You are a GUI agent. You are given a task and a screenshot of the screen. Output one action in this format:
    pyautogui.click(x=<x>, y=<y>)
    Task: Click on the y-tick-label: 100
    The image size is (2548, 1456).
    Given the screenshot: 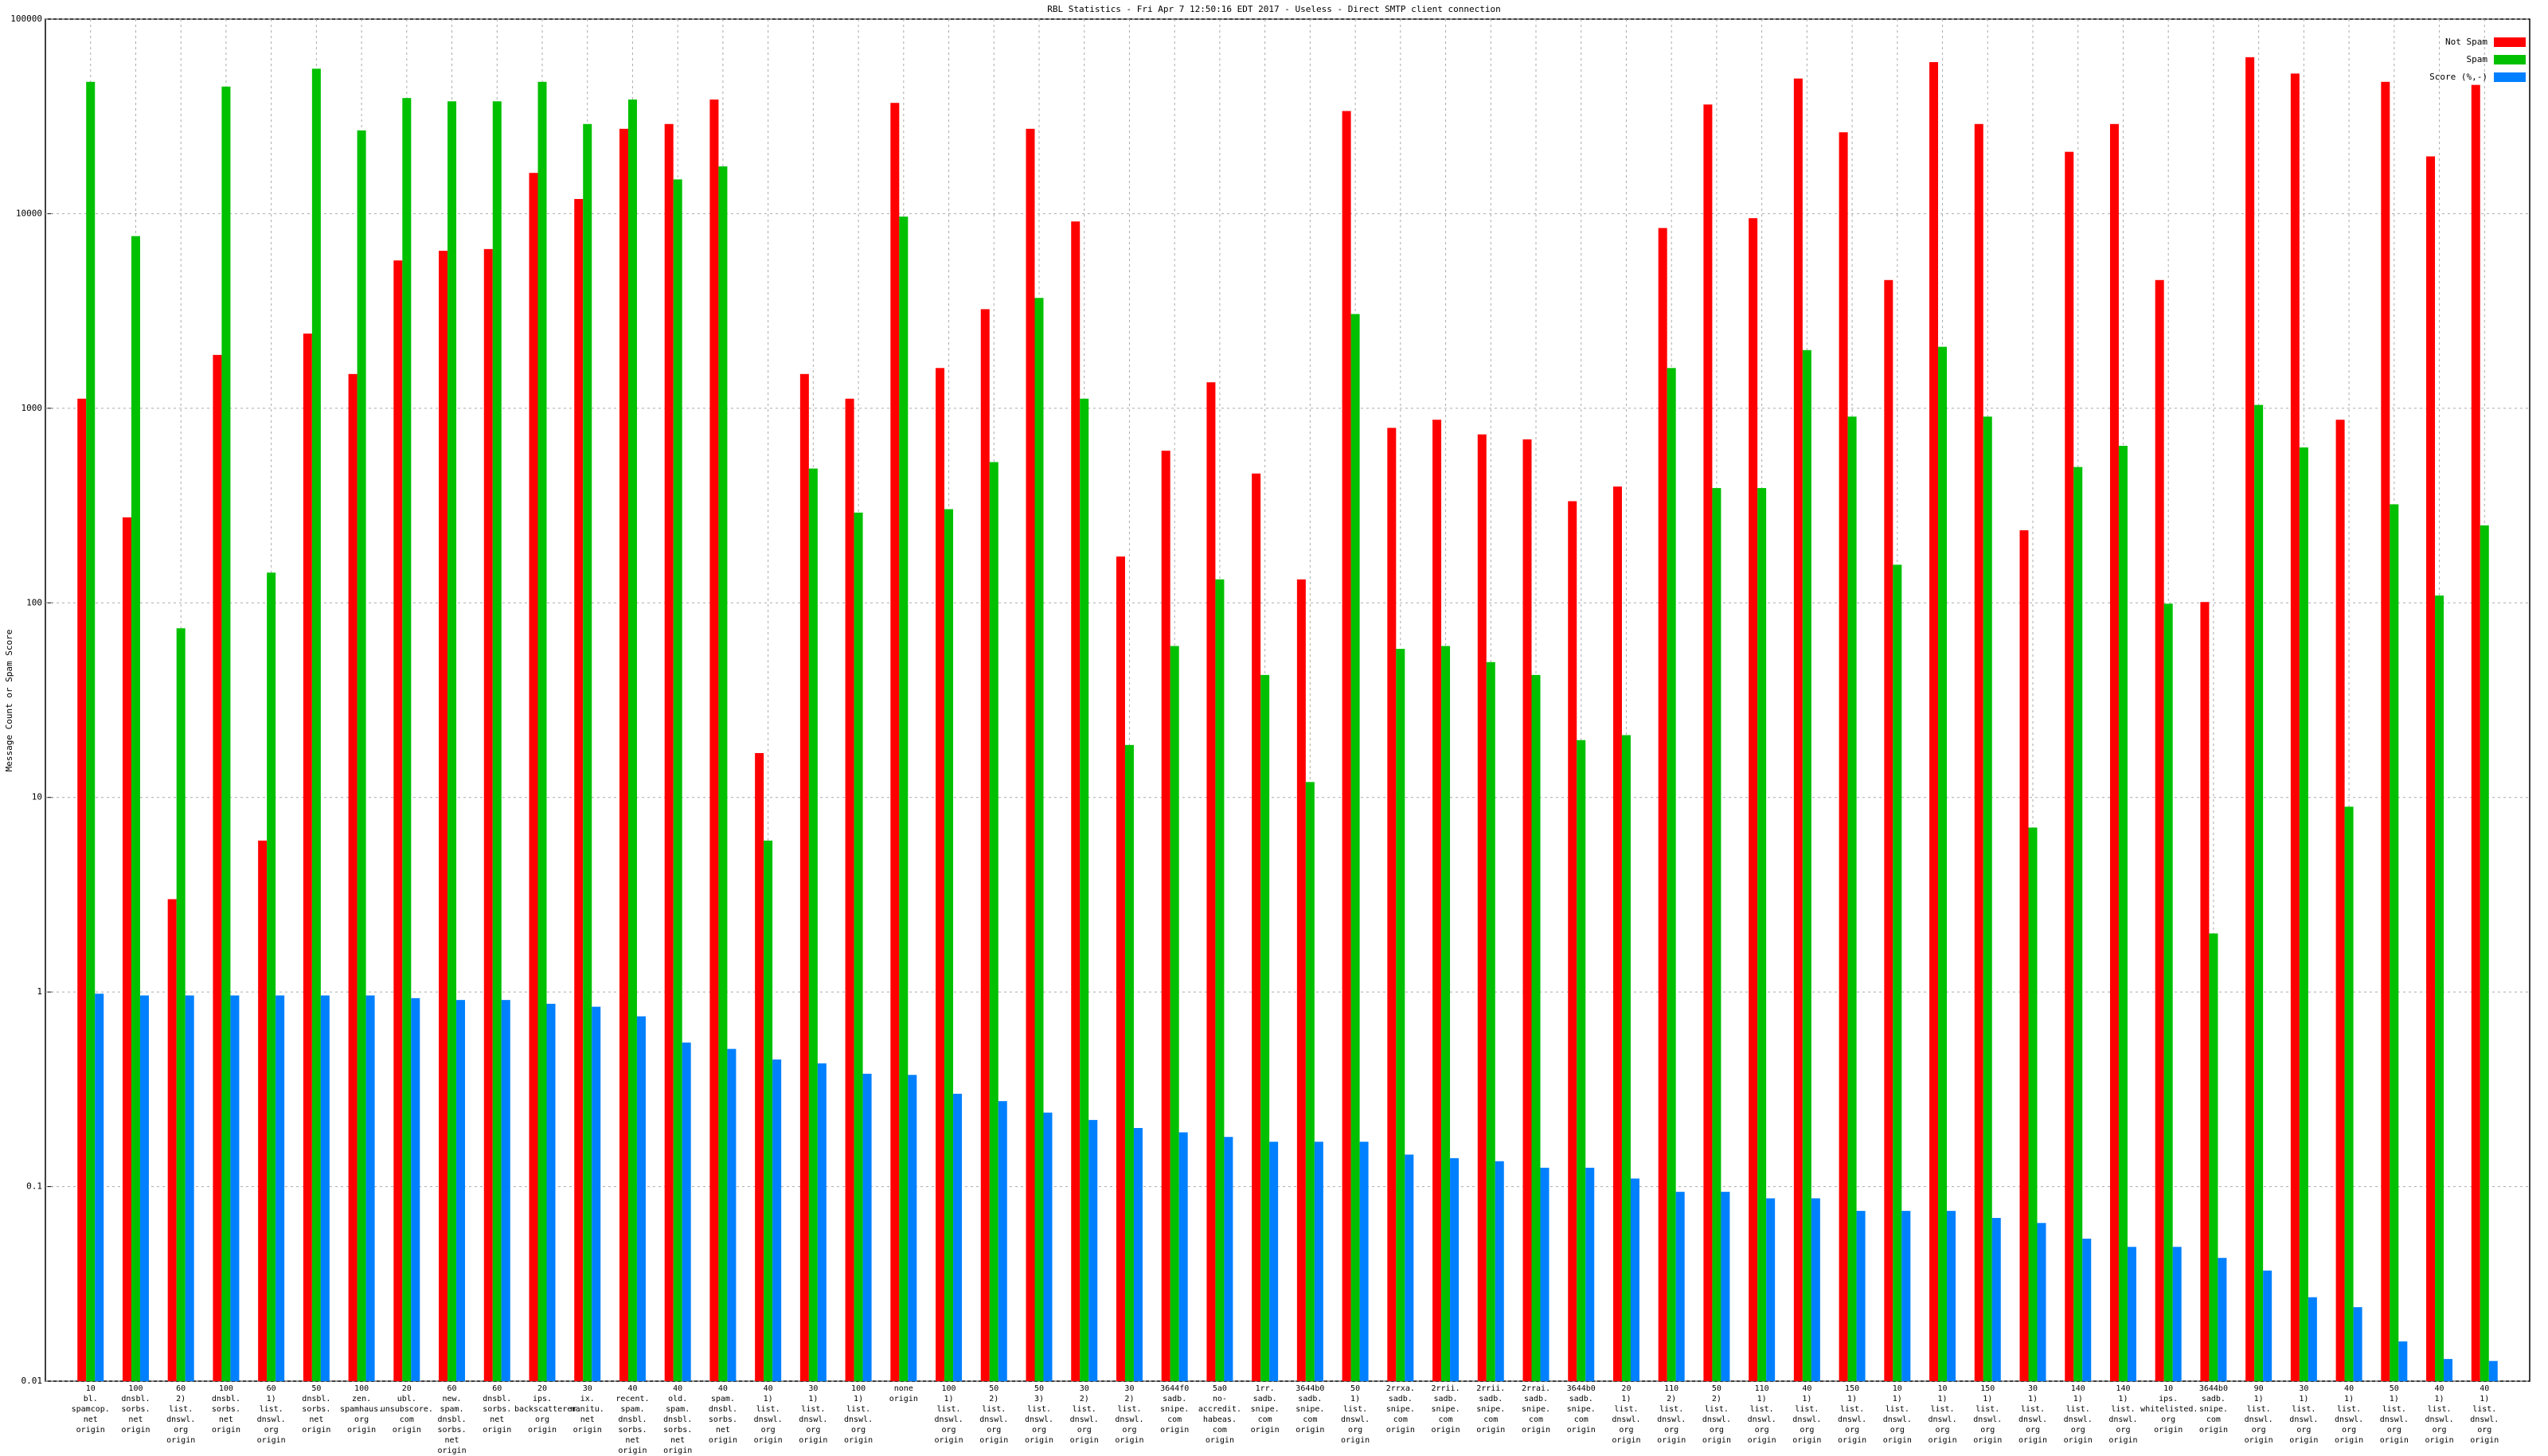 What is the action you would take?
    pyautogui.click(x=34, y=602)
    